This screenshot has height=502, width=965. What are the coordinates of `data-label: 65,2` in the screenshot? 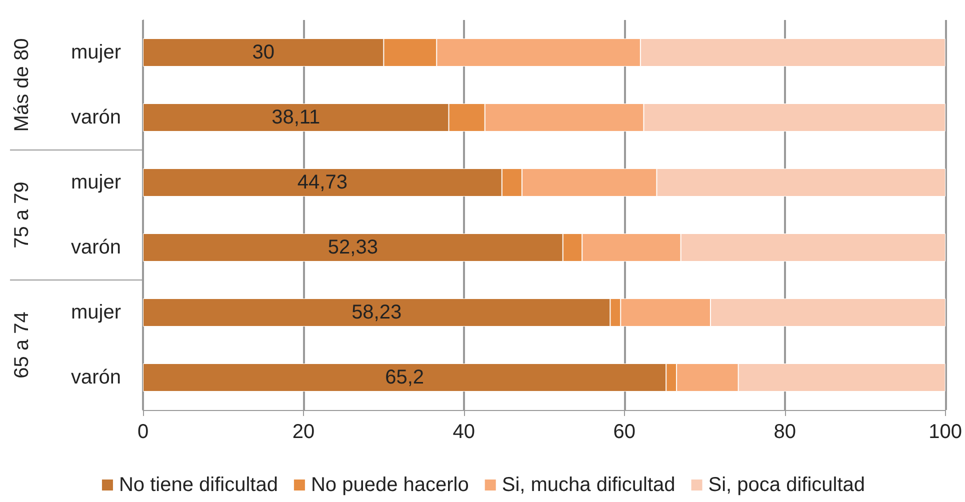 It's located at (404, 377).